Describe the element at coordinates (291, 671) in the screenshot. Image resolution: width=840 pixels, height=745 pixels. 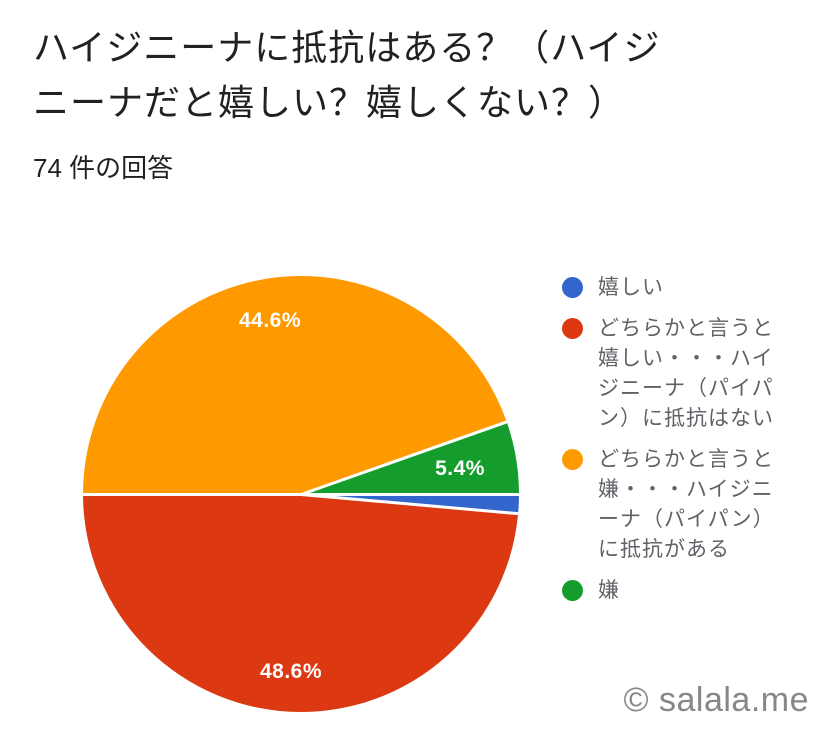
I see `pie-slice-label-red: 48.6%` at that location.